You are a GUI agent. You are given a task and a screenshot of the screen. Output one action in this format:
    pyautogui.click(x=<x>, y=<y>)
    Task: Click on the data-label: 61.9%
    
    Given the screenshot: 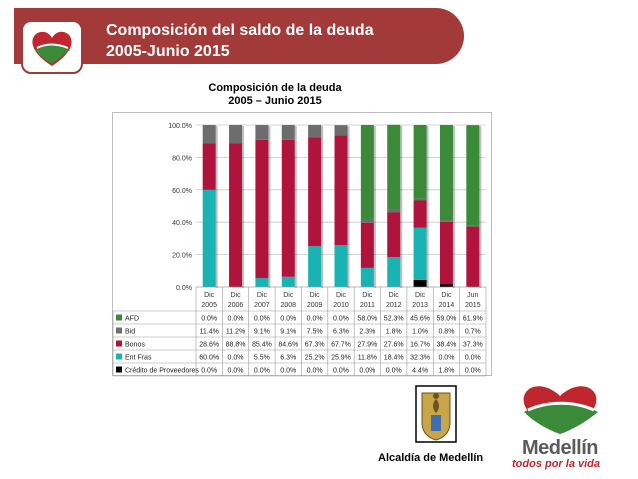 What is the action you would take?
    pyautogui.click(x=473, y=319)
    